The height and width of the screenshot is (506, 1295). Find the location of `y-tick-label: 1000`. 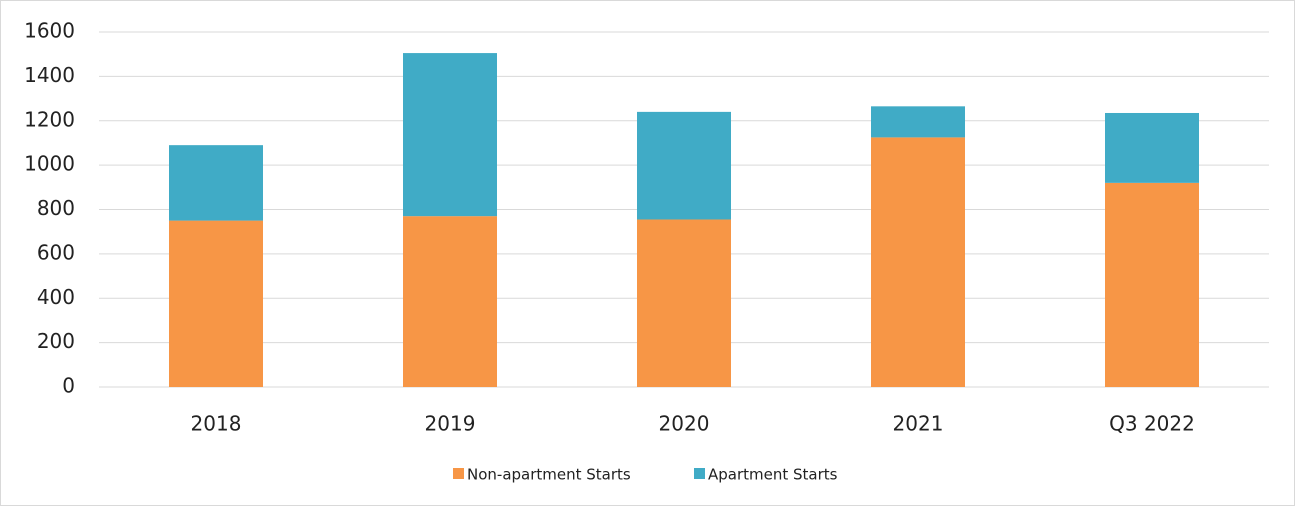

y-tick-label: 1000 is located at coordinates (49, 164).